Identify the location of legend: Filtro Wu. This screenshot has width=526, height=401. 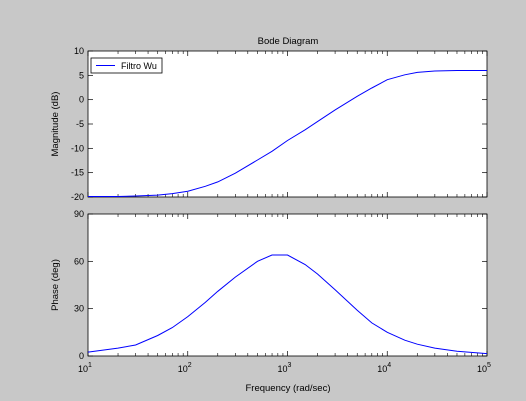
(126, 65).